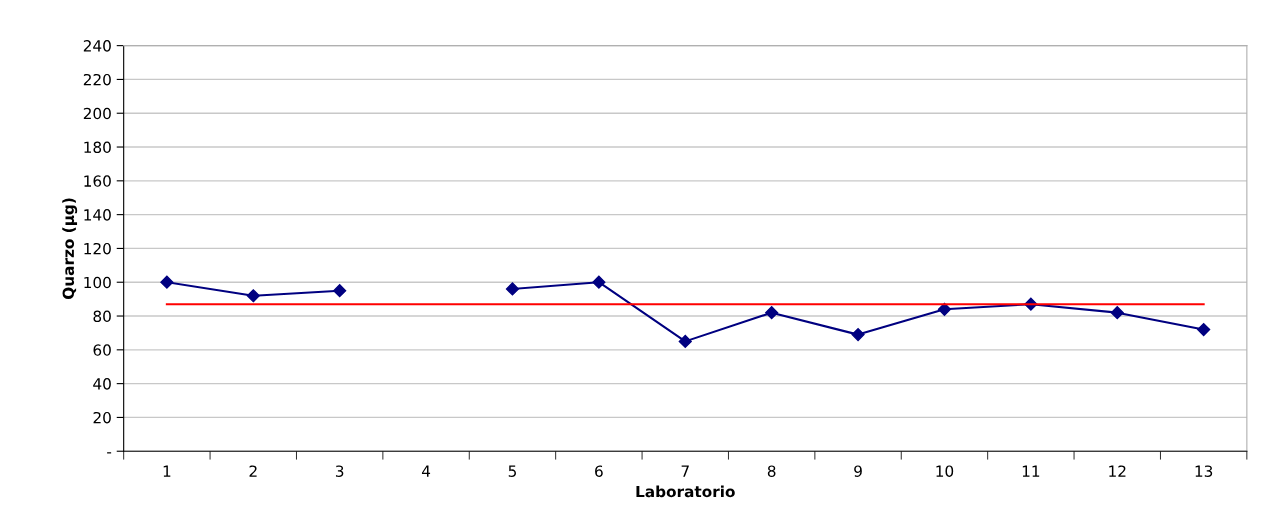 The height and width of the screenshot is (507, 1262). What do you see at coordinates (945, 471) in the screenshot?
I see `x-tick-label: 10` at bounding box center [945, 471].